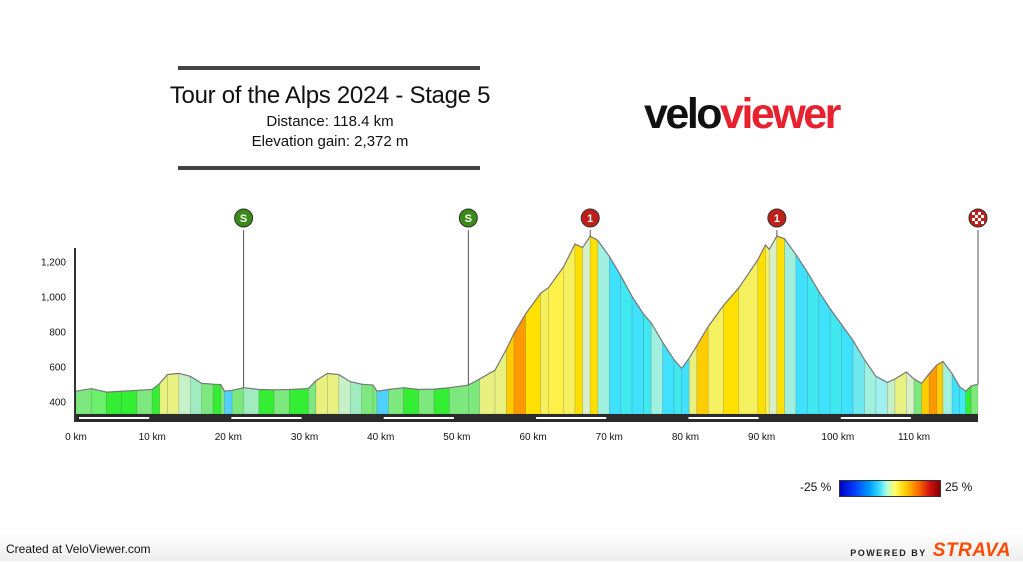 This screenshot has height=562, width=1023. I want to click on x-tick-label: 60 km, so click(532, 437).